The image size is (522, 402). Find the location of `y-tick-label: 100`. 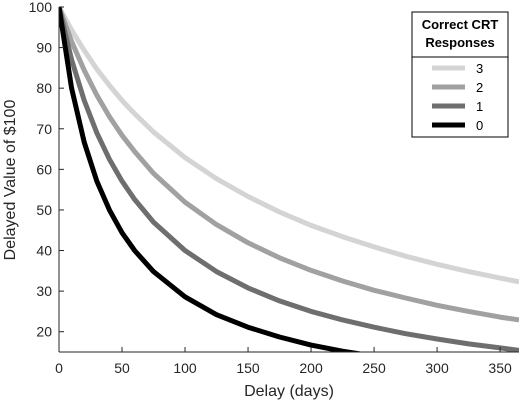

y-tick-label: 100 is located at coordinates (41, 7).